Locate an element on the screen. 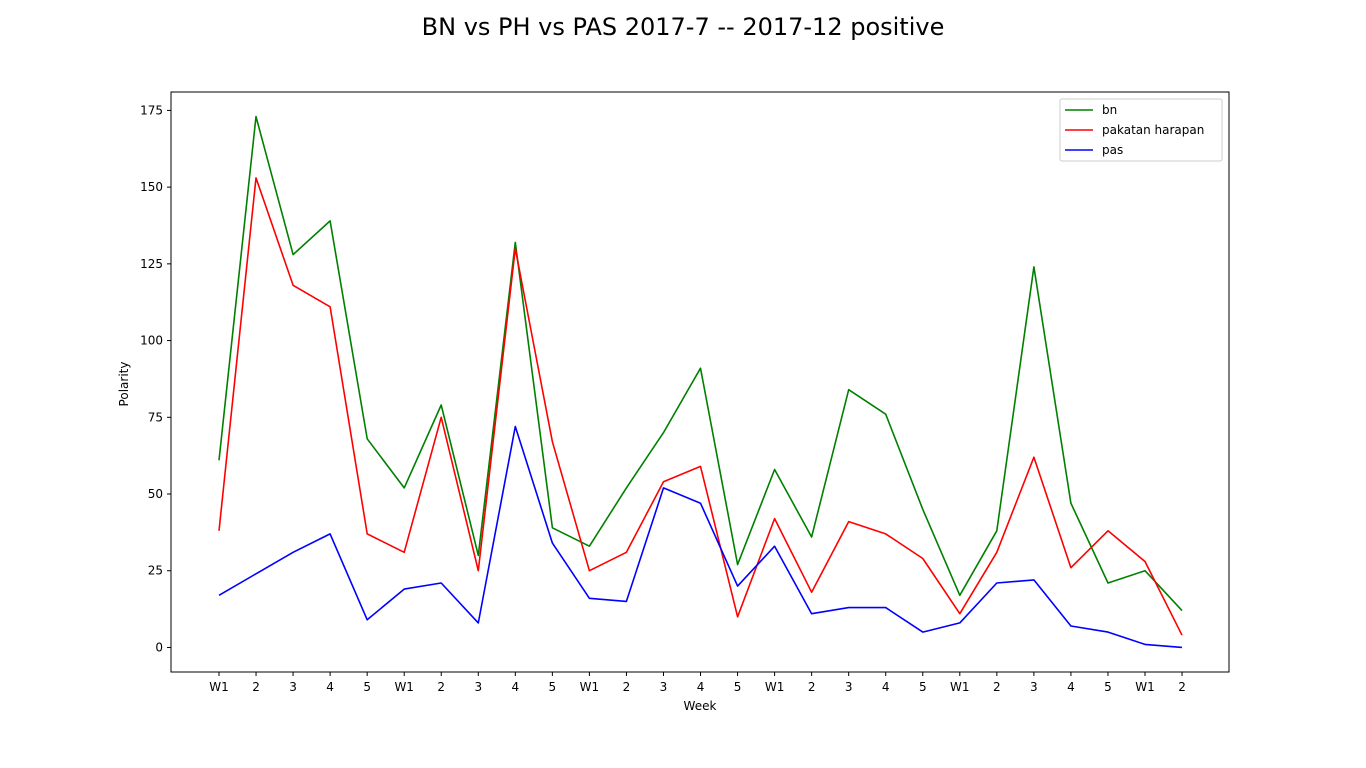 The image size is (1366, 768). y-tick-label: 50 is located at coordinates (155, 494).